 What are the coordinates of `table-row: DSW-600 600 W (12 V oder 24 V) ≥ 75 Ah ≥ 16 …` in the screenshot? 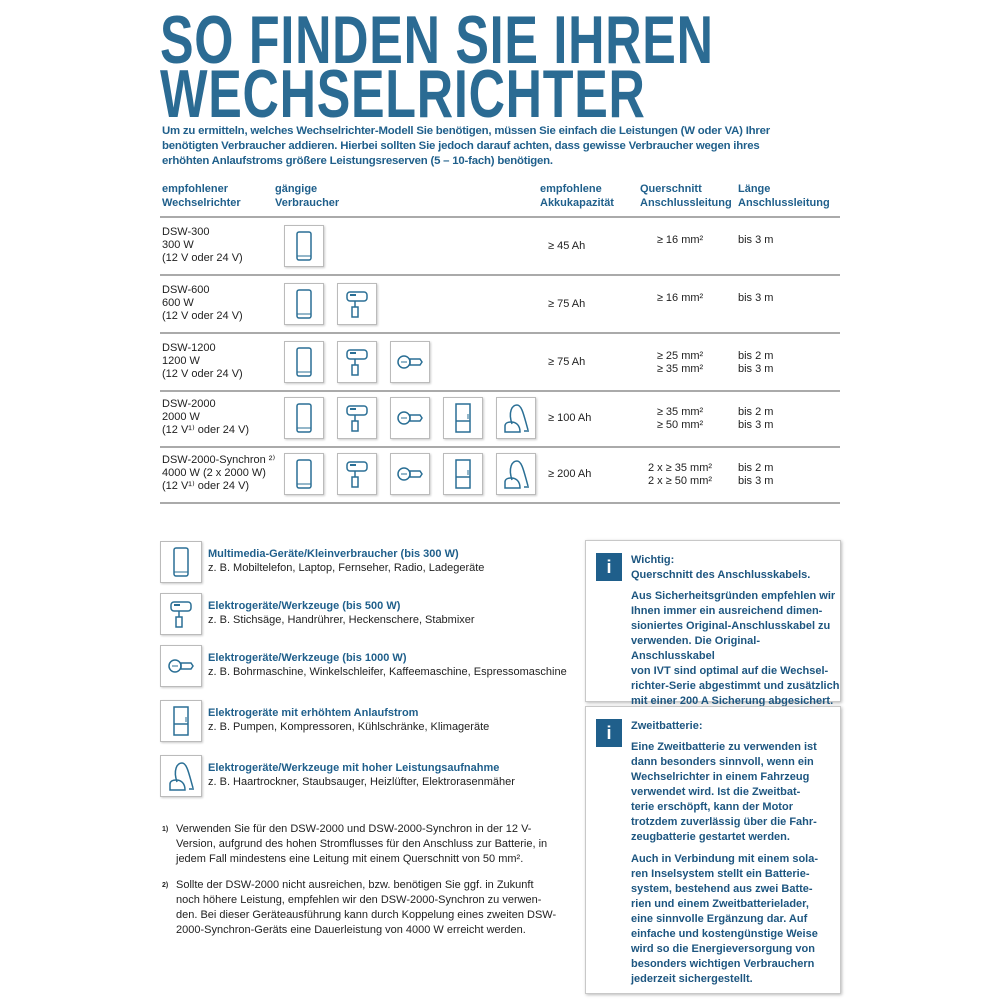 It's located at (500, 305).